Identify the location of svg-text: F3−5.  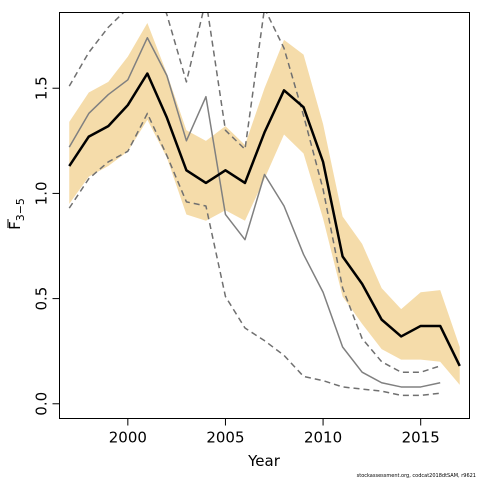
(16, 214).